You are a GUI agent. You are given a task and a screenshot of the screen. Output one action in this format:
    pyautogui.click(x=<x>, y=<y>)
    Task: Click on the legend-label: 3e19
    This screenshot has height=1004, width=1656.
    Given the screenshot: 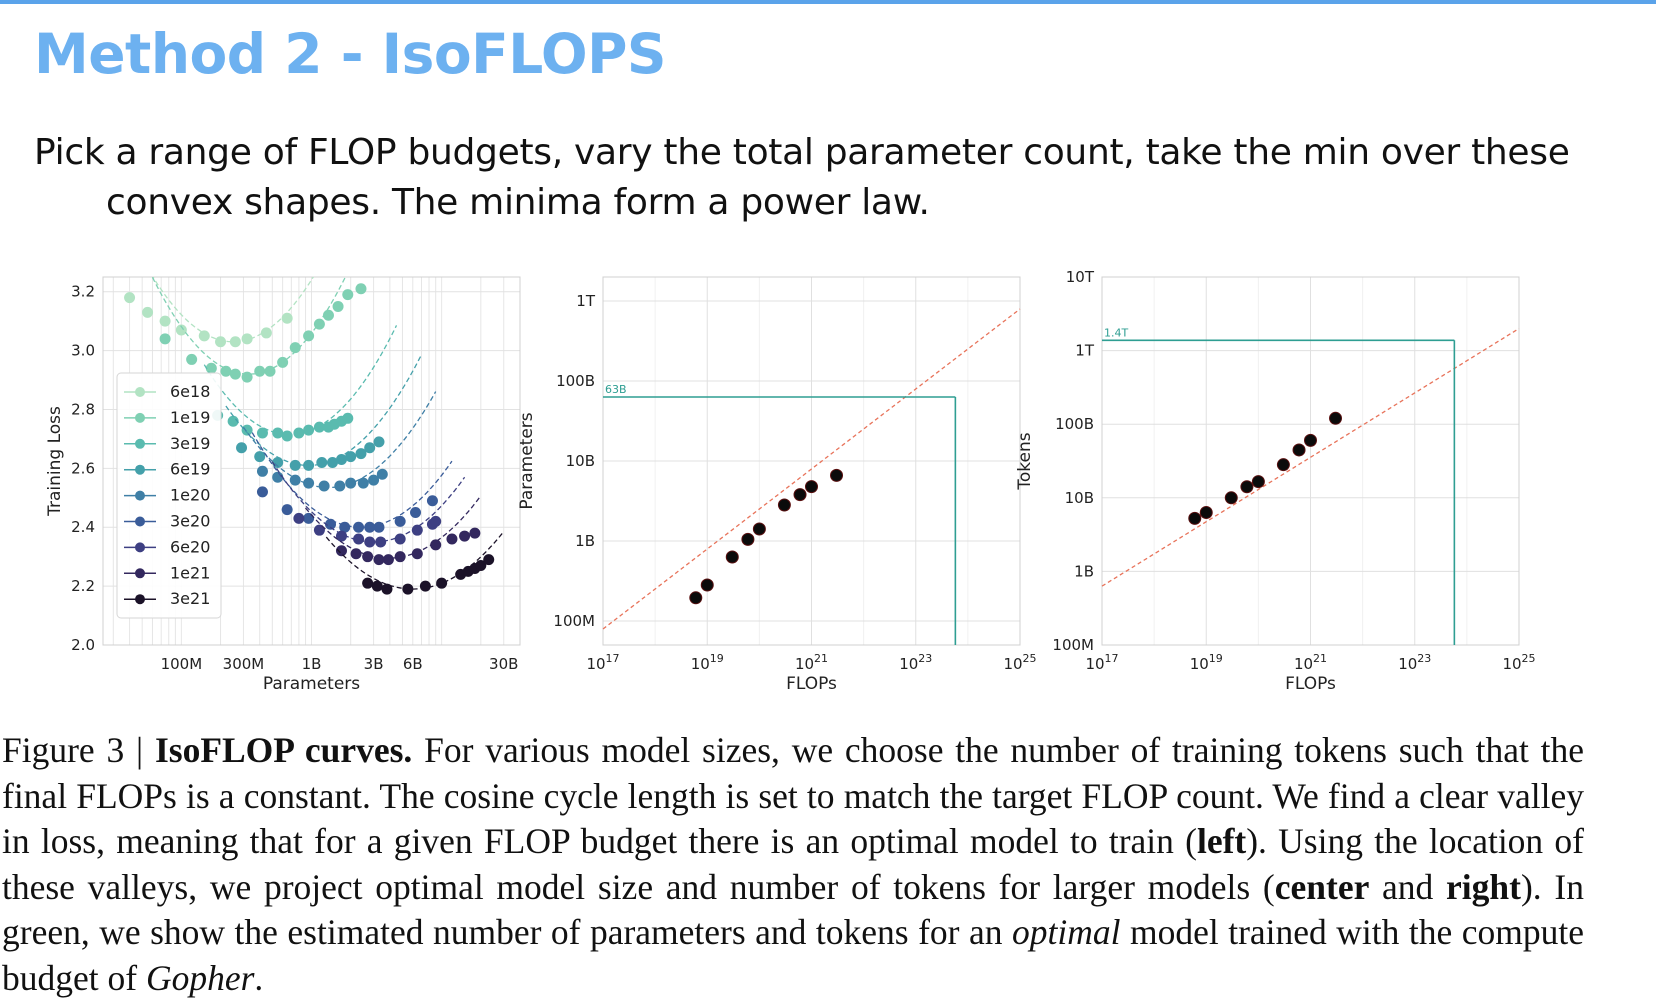 What is the action you would take?
    pyautogui.click(x=190, y=443)
    